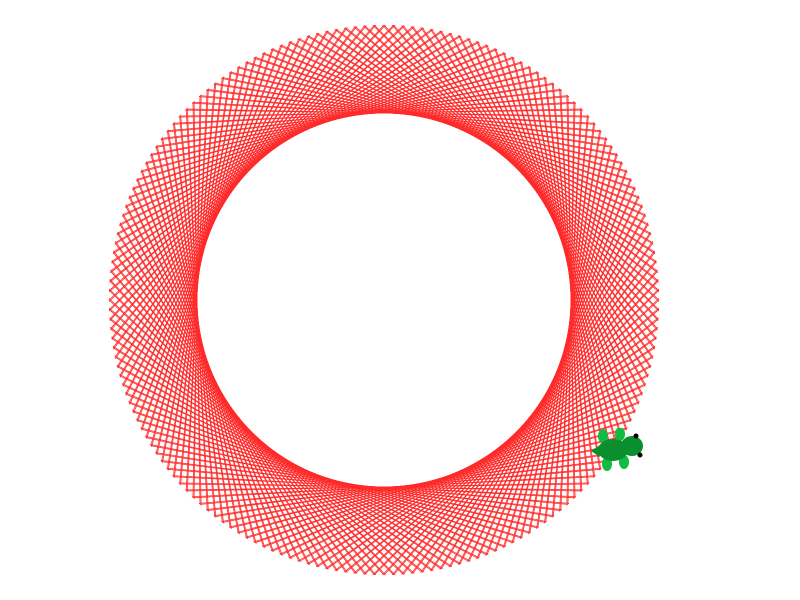  I want to click on turtle-shell, so click(613, 450).